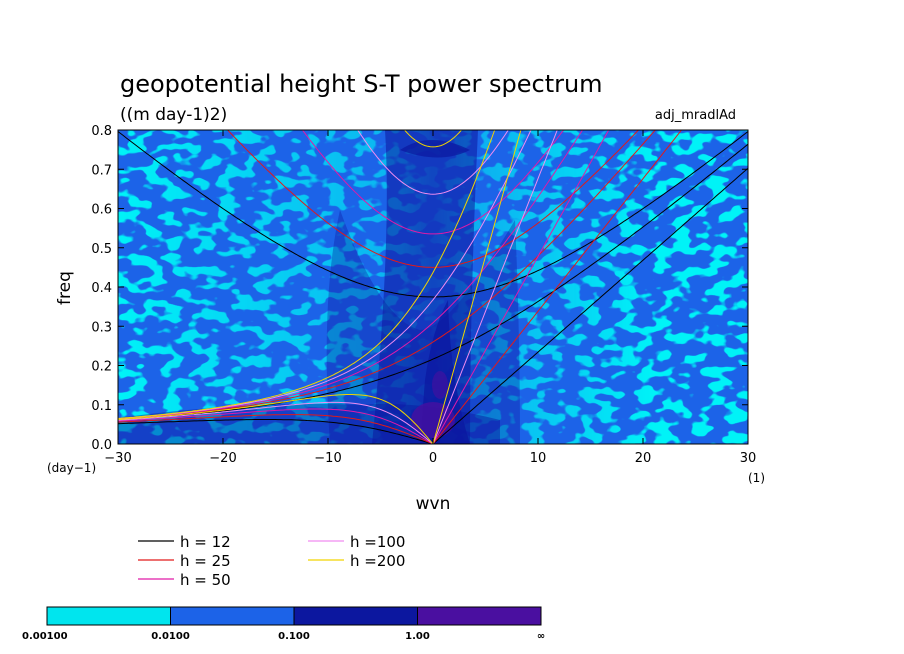  Describe the element at coordinates (377, 542) in the screenshot. I see `legend-label: h =100` at that location.